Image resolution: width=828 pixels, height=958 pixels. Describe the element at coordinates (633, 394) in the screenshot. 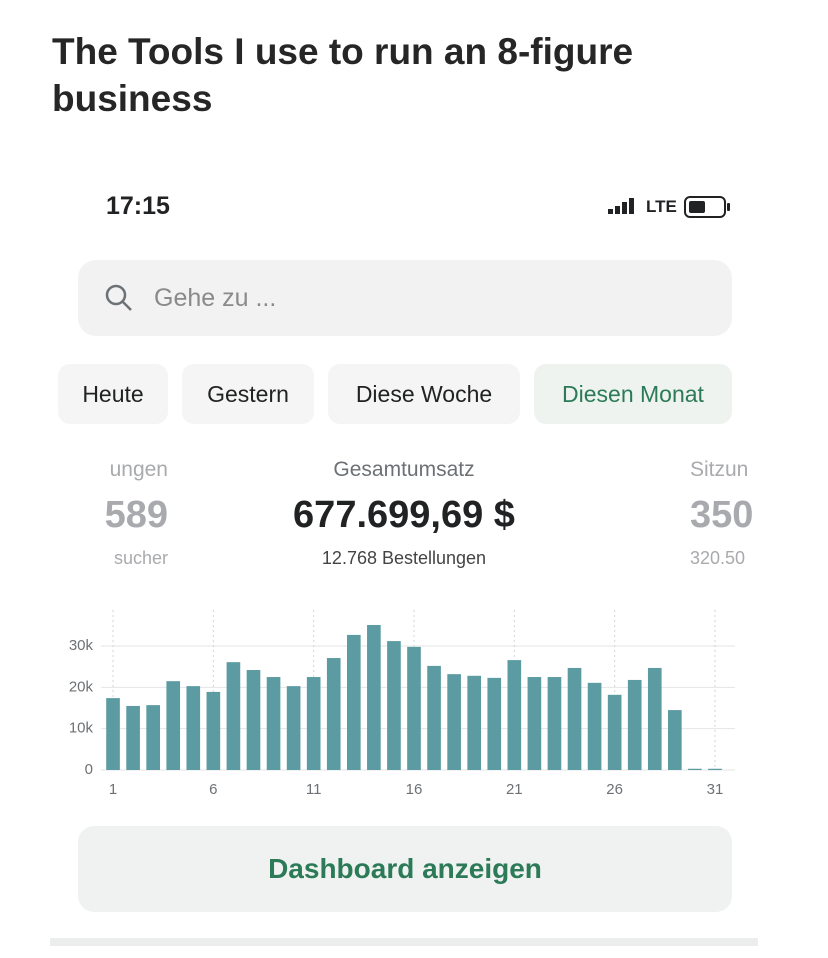

I see `tab-active: Diesen Monat` at that location.